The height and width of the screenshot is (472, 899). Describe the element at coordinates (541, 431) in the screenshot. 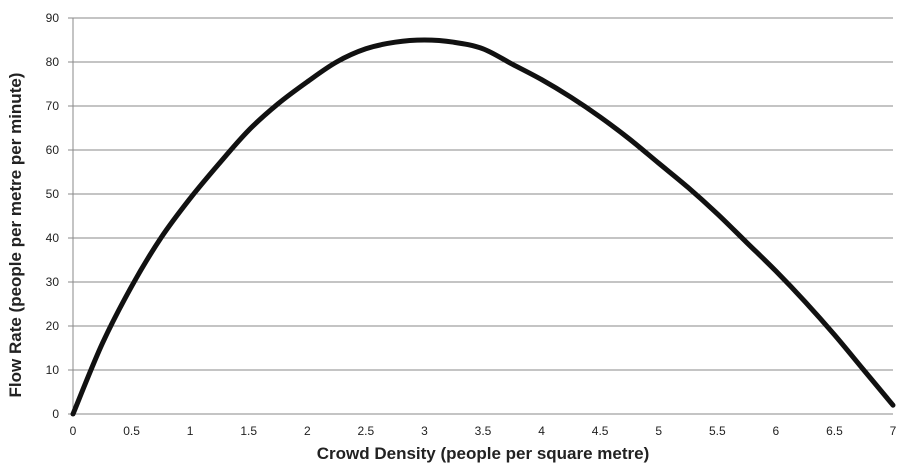

I see `x-tick-label: 4` at that location.